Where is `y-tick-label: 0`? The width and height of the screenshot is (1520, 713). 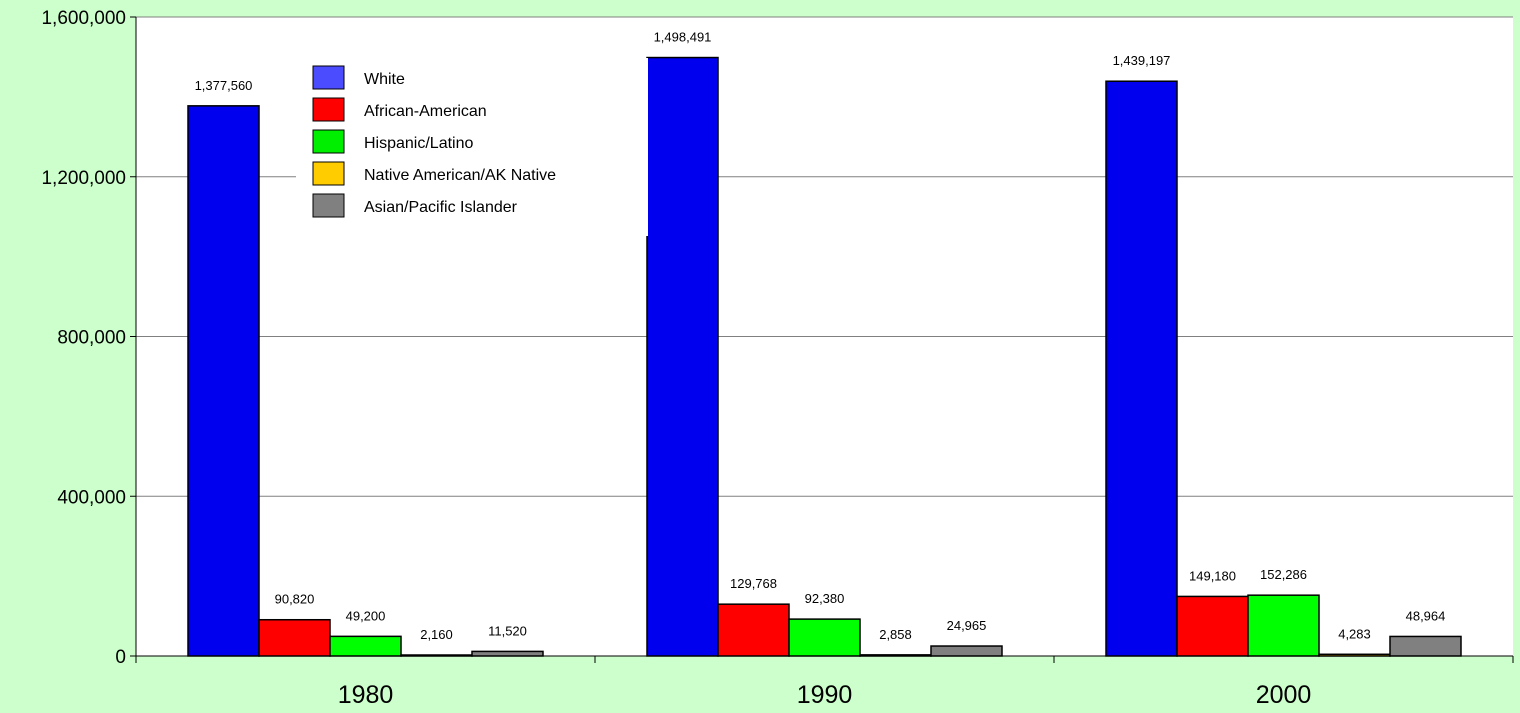 y-tick-label: 0 is located at coordinates (120, 657).